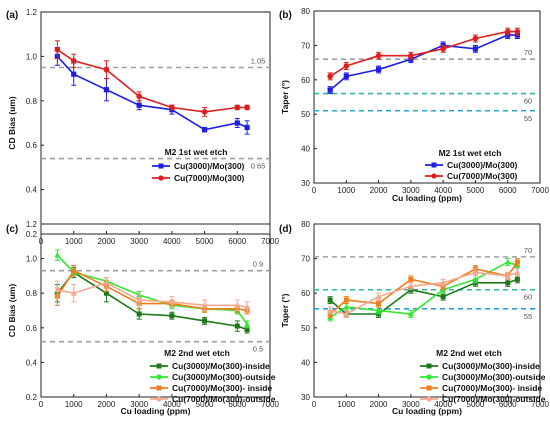  Describe the element at coordinates (32, 328) in the screenshot. I see `y-tick-label: 0.6` at that location.